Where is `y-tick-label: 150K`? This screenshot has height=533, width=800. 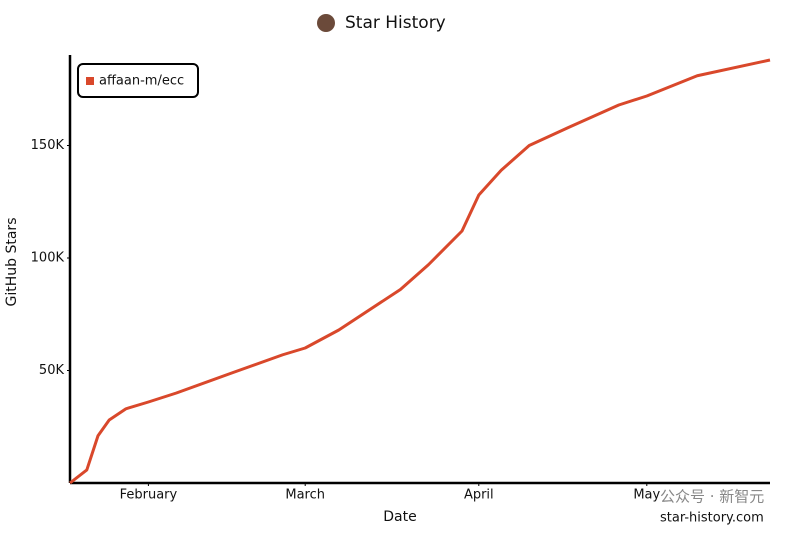
y-tick-label: 150K is located at coordinates (48, 145).